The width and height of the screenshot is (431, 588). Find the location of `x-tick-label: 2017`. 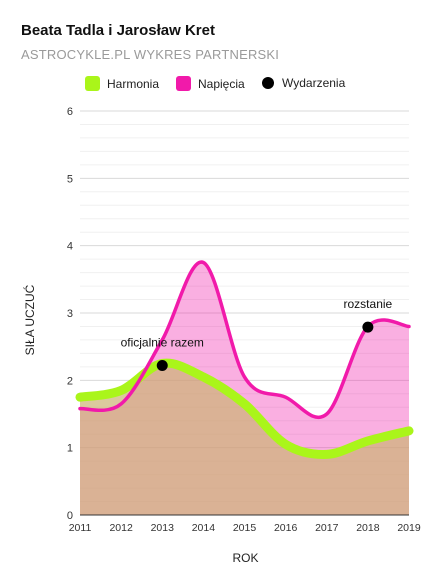

x-tick-label: 2017 is located at coordinates (327, 528).